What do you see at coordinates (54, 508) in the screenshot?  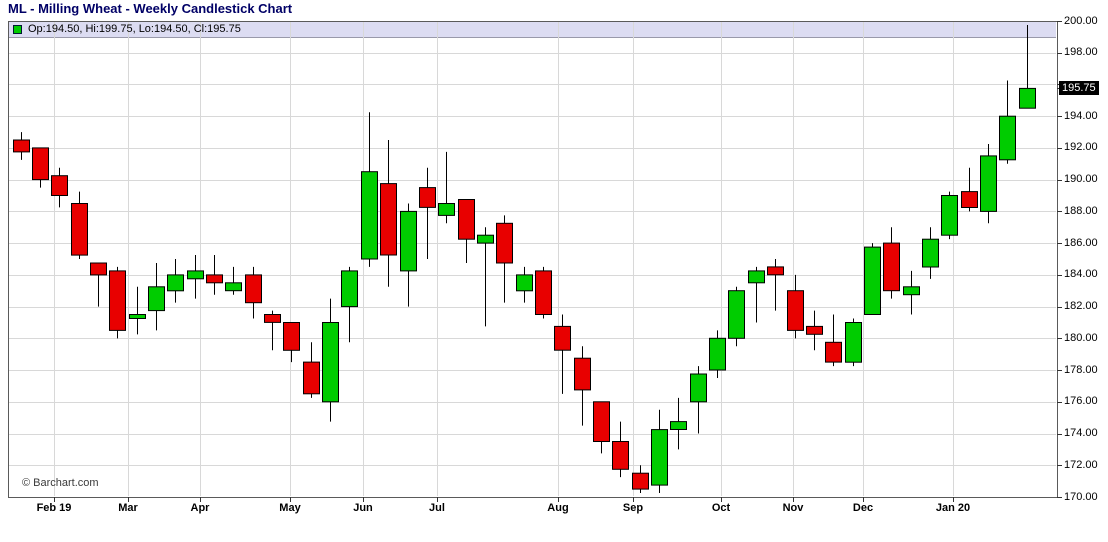 I see `x-axis-label: Feb 19` at bounding box center [54, 508].